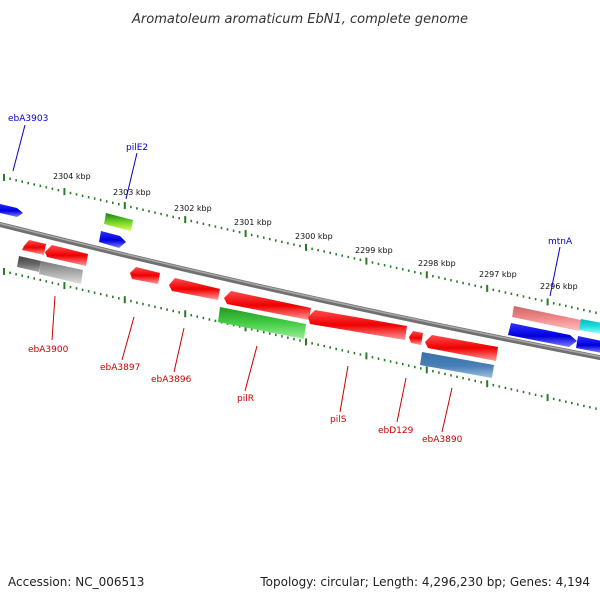 This screenshot has width=600, height=600. What do you see at coordinates (29, 264) in the screenshot?
I see `gene-dark-grey` at bounding box center [29, 264].